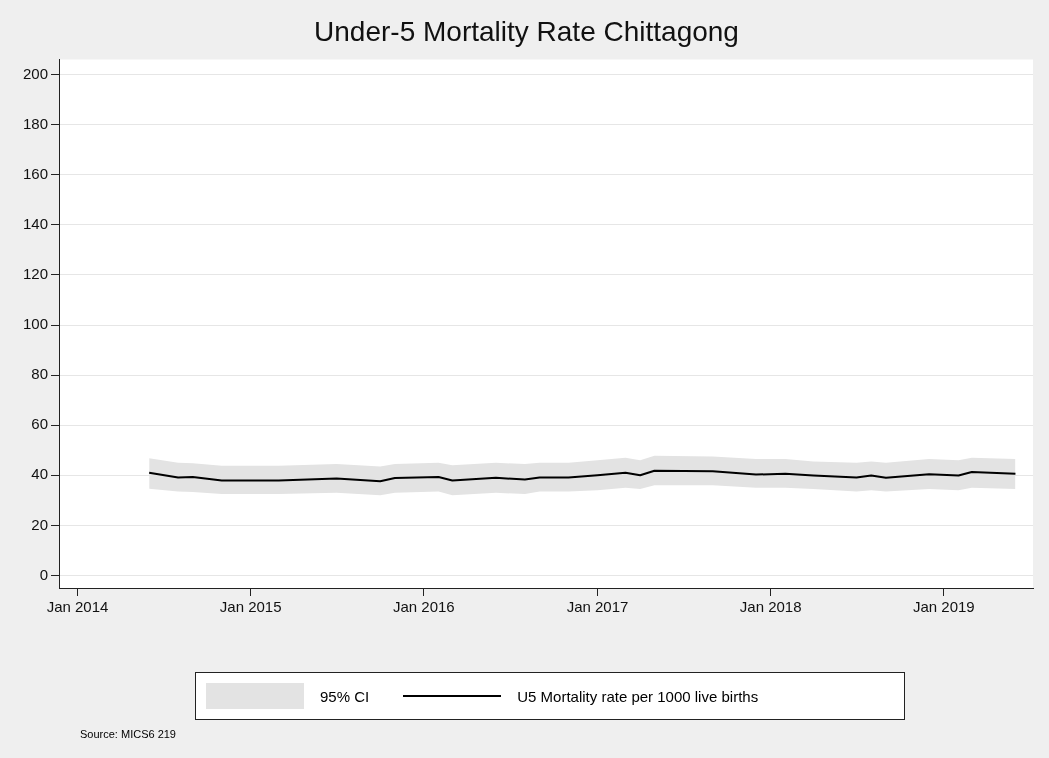 This screenshot has height=758, width=1049. Describe the element at coordinates (770, 607) in the screenshot. I see `x-tick-label: Jan 2018` at that location.